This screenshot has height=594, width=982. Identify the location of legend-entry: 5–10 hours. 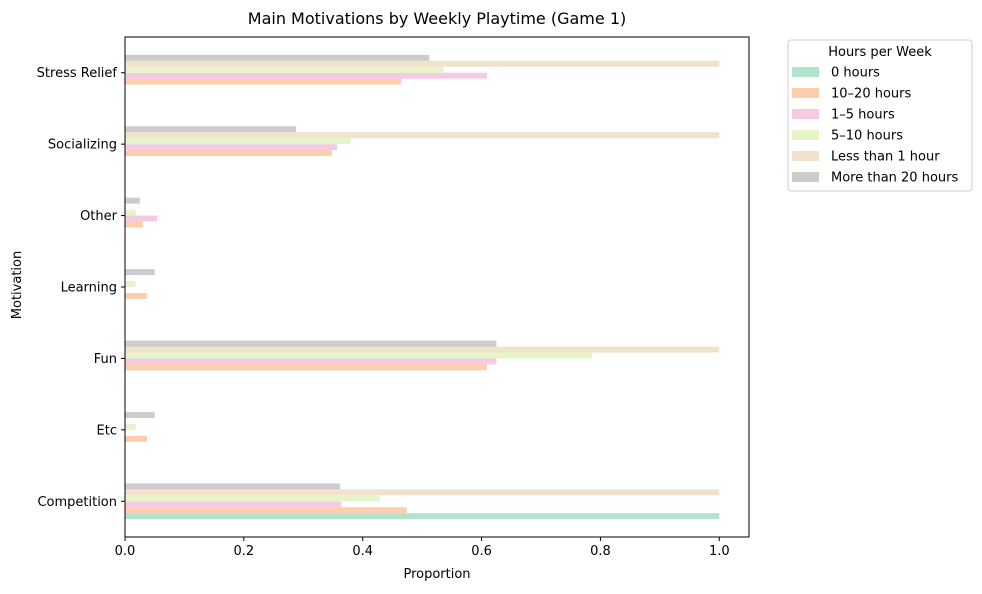
(867, 136).